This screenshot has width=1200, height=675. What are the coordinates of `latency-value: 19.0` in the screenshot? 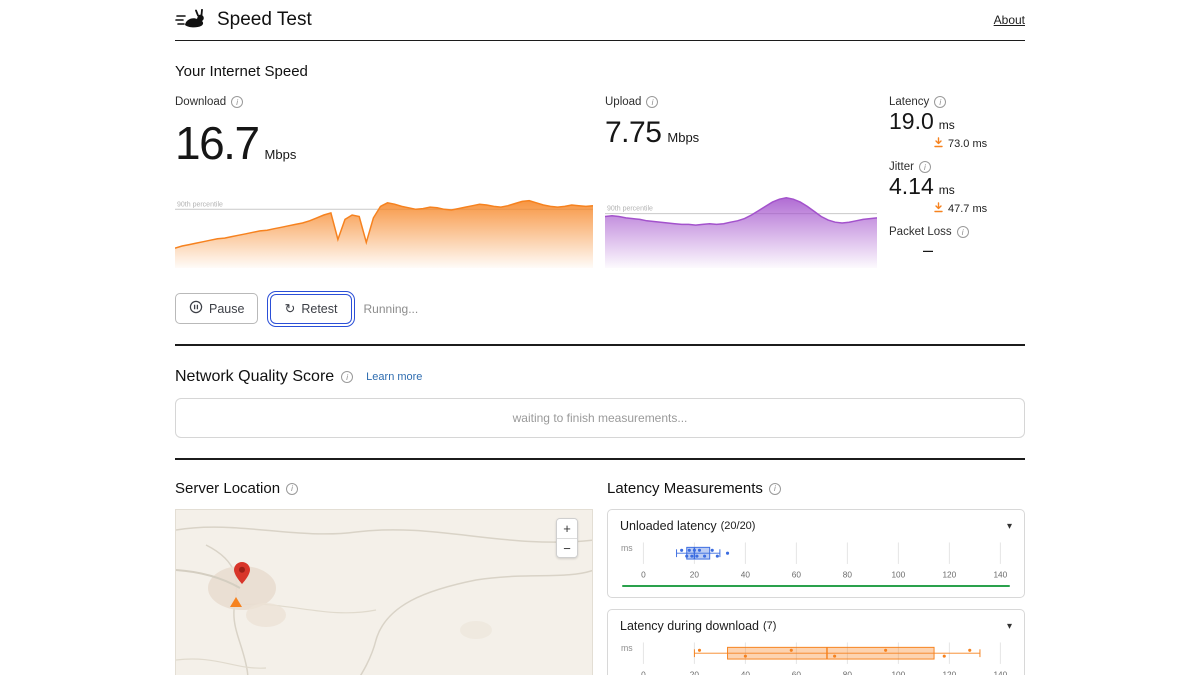 It's located at (911, 121).